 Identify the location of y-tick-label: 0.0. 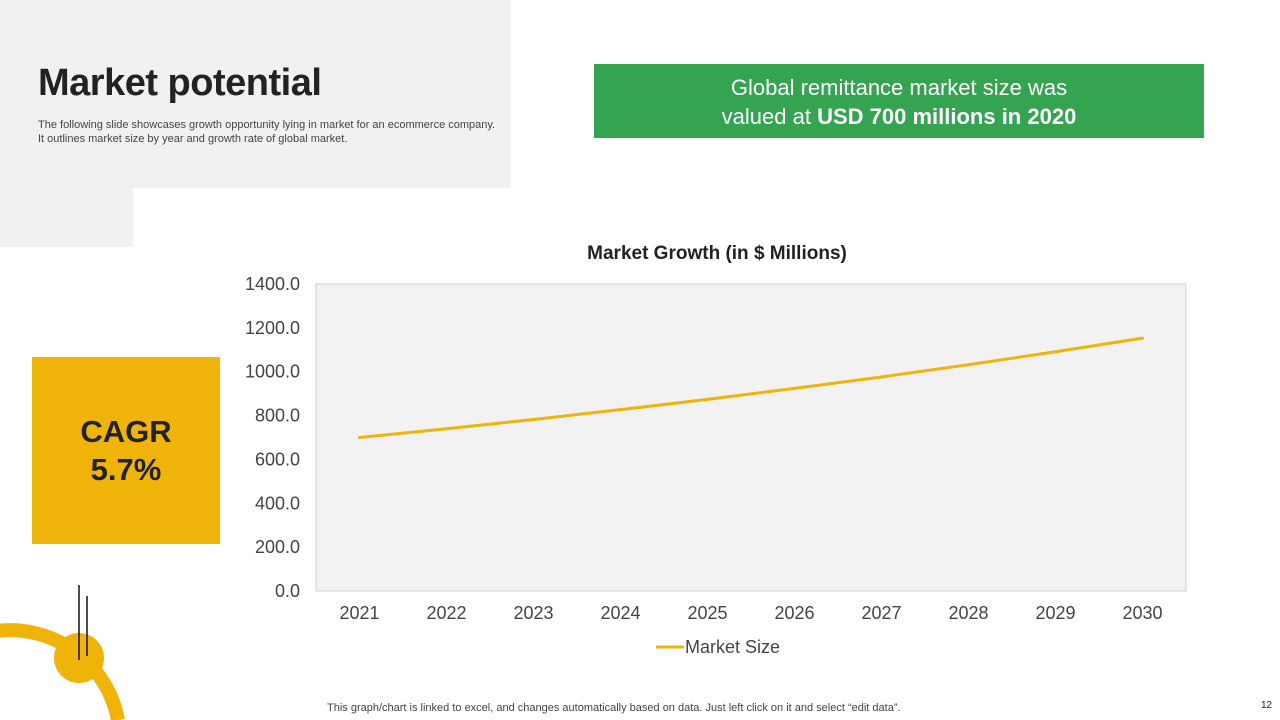
(287, 591).